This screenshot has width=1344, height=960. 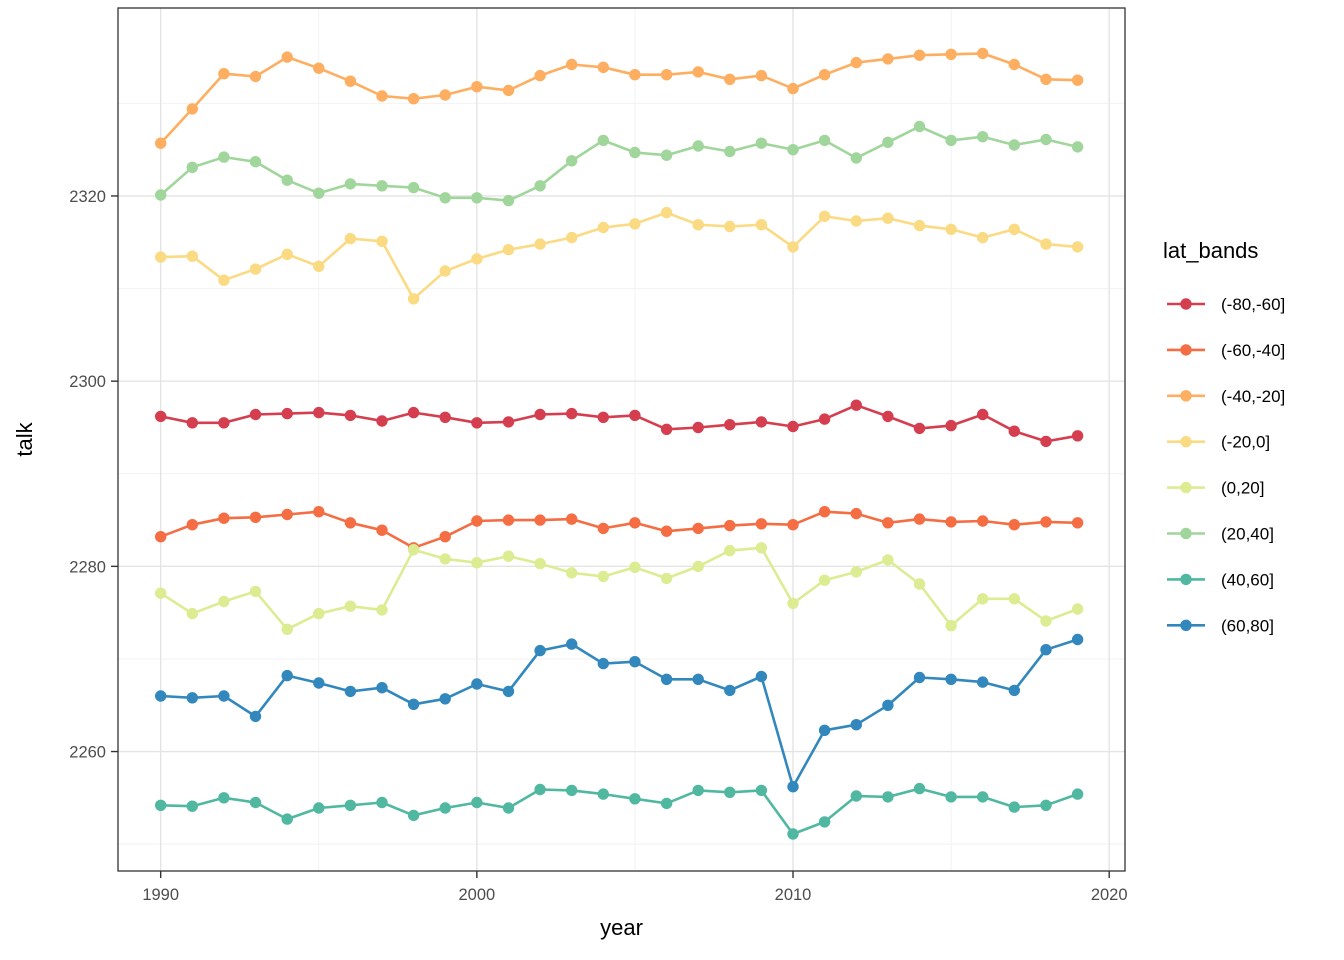 I want to click on series-(0,20], so click(x=619, y=588).